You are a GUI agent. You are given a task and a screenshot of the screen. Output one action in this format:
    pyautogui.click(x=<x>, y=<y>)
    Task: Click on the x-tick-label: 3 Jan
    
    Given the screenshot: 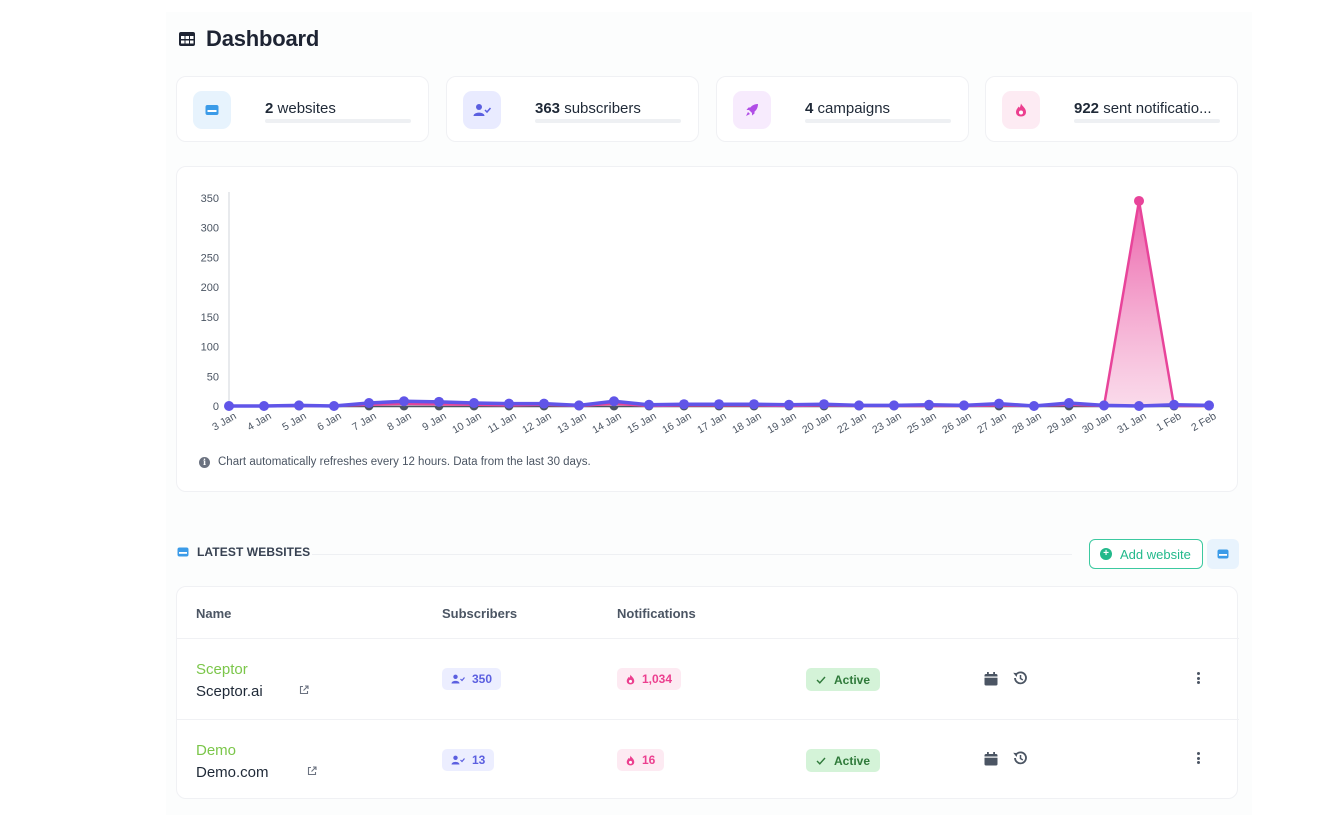 What is the action you would take?
    pyautogui.click(x=224, y=421)
    